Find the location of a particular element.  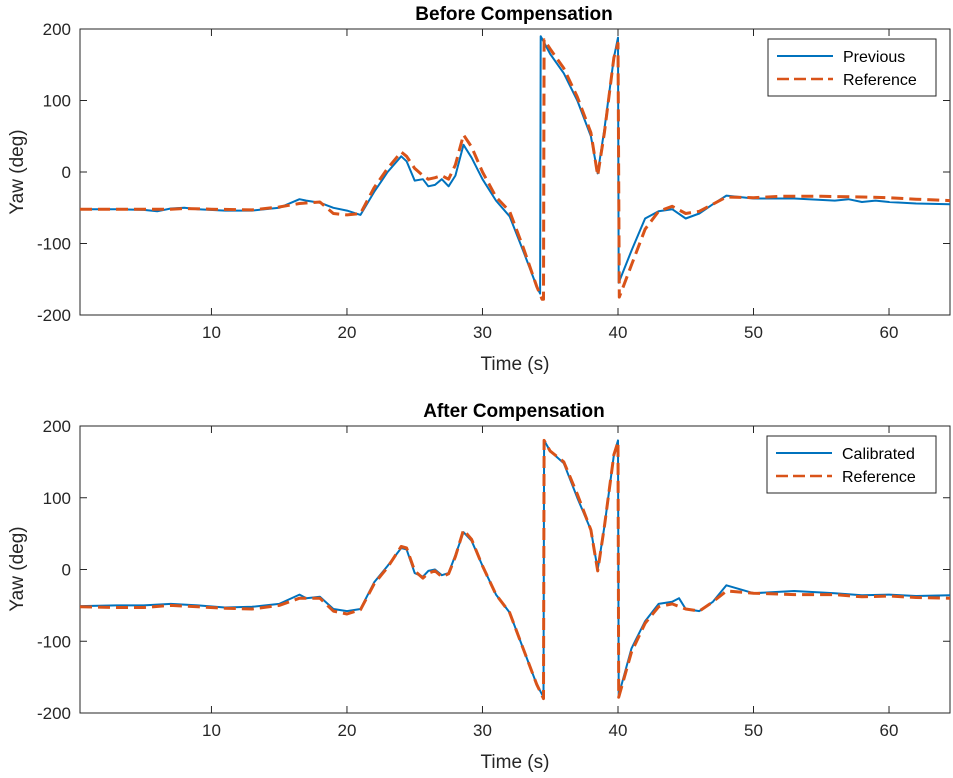

legend: Calibrated Reference is located at coordinates (851, 464).